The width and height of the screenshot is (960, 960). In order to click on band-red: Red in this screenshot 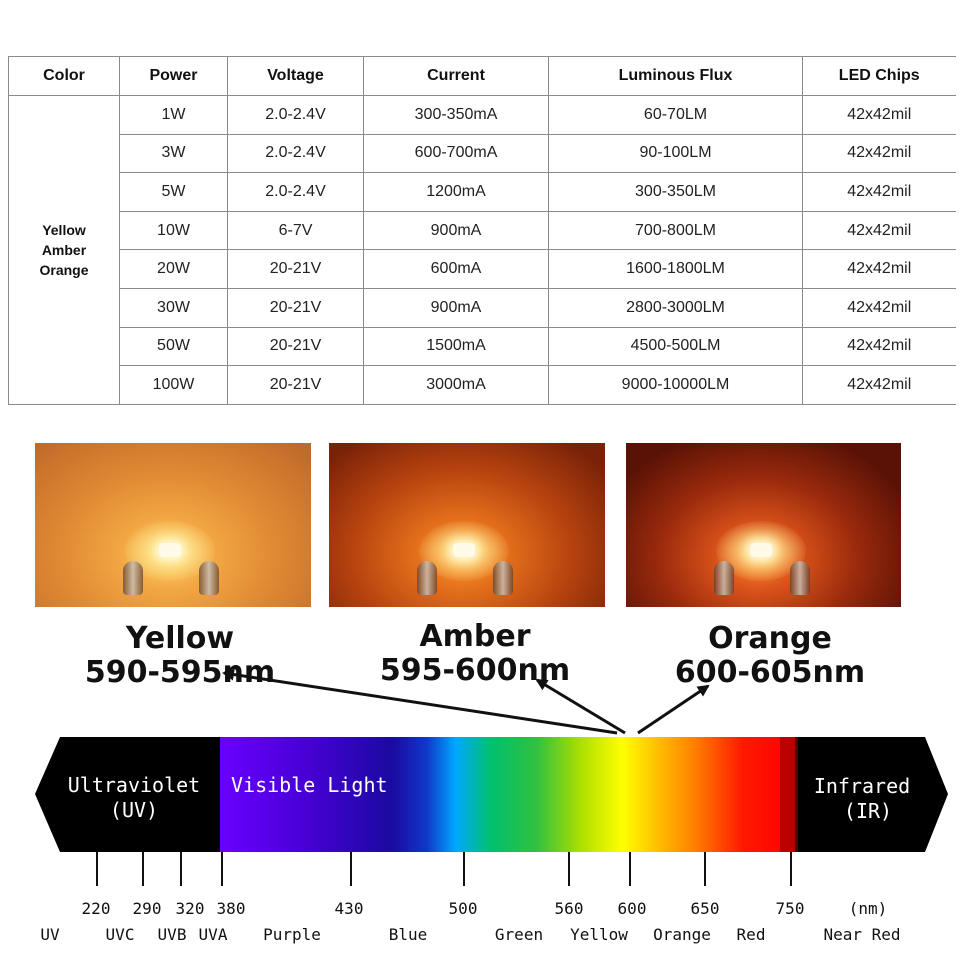, I will do `click(751, 934)`.